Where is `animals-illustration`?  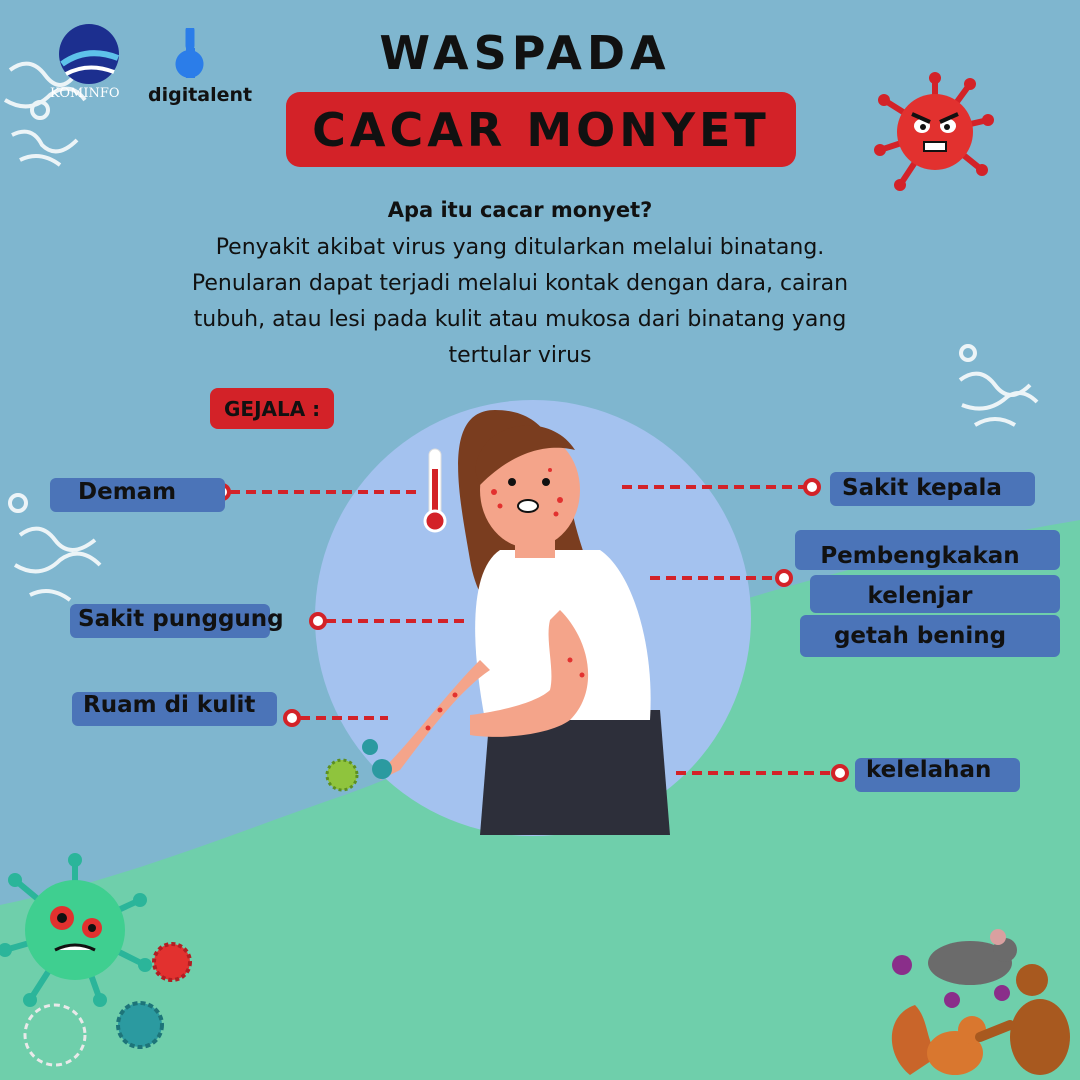
animals-illustration is located at coordinates (980, 1002).